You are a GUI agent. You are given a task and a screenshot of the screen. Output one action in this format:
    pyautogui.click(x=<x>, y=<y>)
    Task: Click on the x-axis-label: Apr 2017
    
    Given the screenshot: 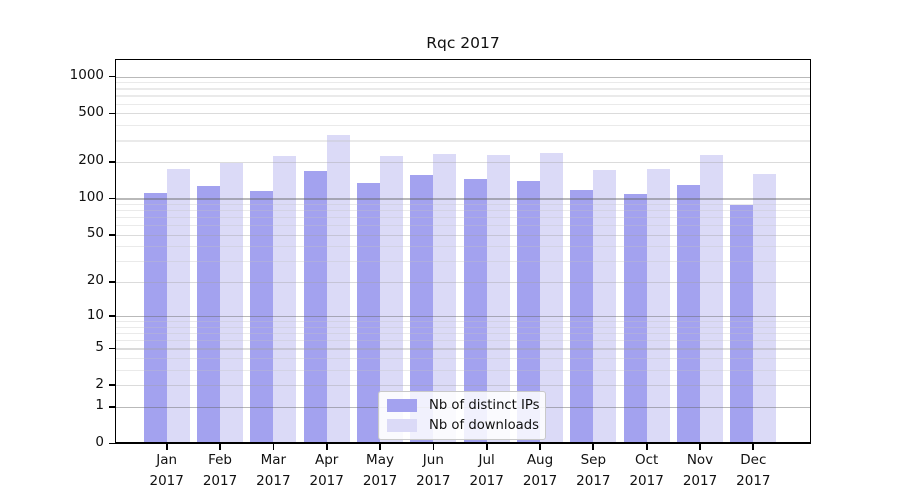 What is the action you would take?
    pyautogui.click(x=327, y=471)
    